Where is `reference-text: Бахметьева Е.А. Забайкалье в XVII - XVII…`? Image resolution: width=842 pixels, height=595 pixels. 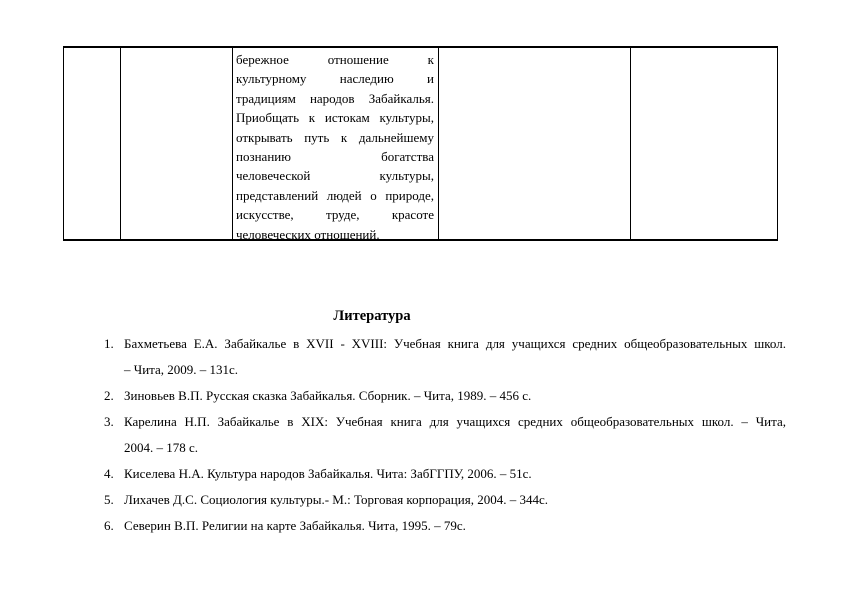 reference-text: Бахметьева Е.А. Забайкалье в XVII - XVII… is located at coordinates (455, 343).